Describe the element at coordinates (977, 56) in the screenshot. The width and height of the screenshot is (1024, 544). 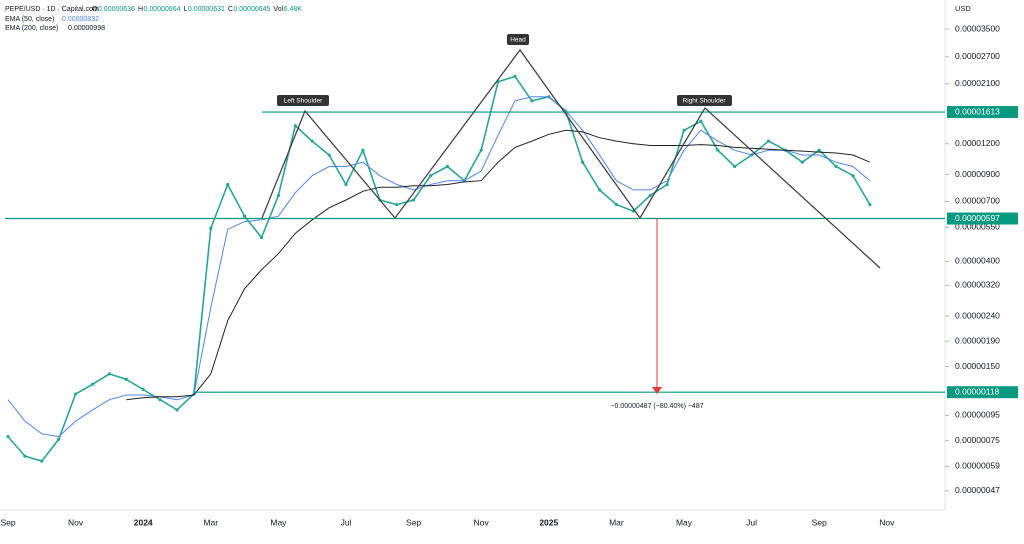
I see `y-tick-label: 0.00002700` at that location.